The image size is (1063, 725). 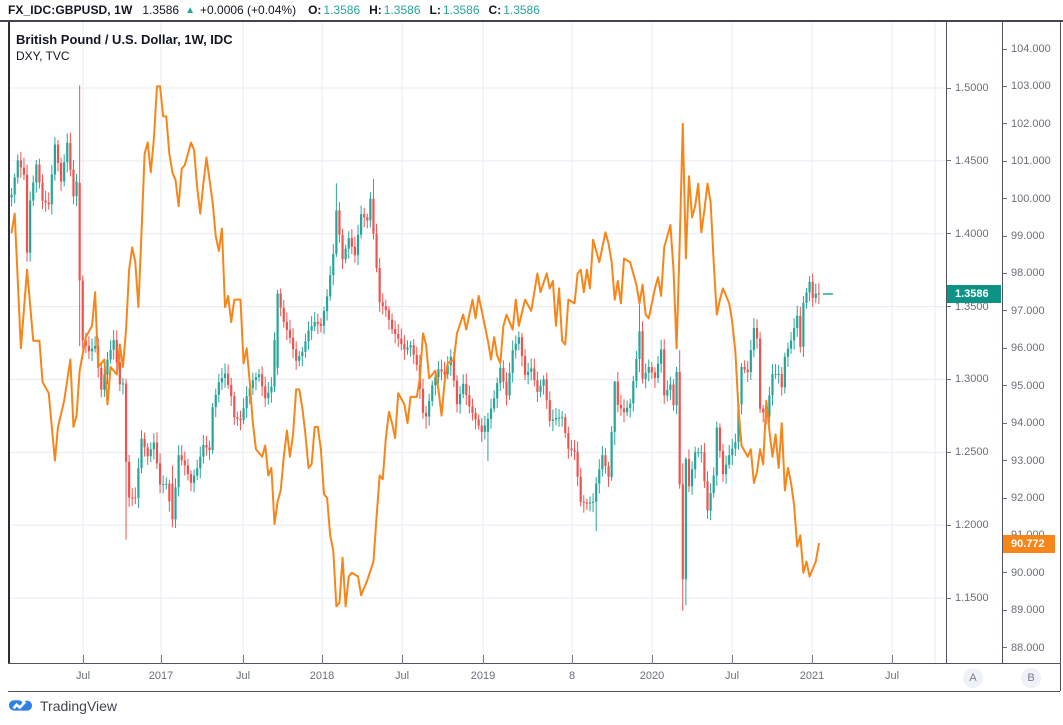 I want to click on price-tick-label: 102.000, so click(x=1027, y=124).